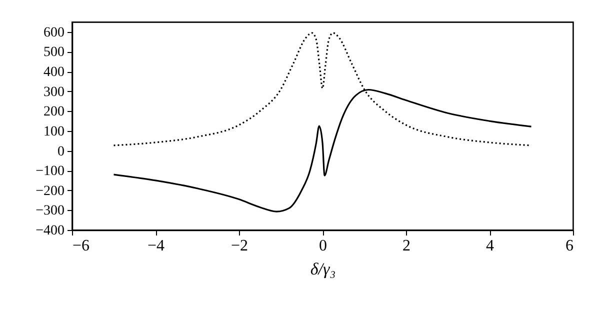 Image resolution: width=600 pixels, height=323 pixels. What do you see at coordinates (490, 246) in the screenshot?
I see `x-tick-label: 4` at bounding box center [490, 246].